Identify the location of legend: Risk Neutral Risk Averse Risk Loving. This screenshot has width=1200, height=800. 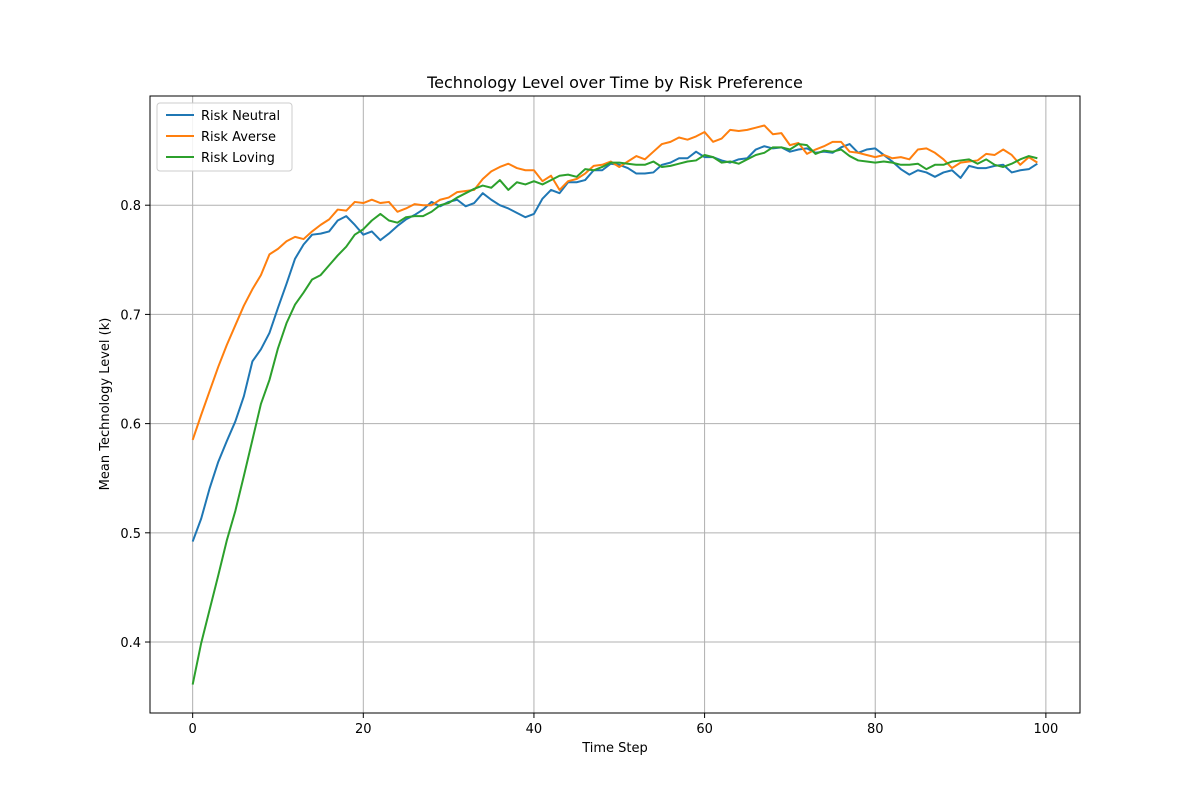
(224, 137).